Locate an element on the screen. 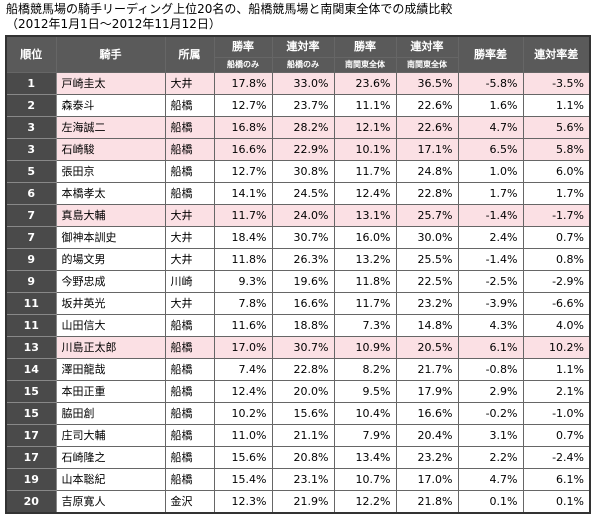 This screenshot has height=515, width=600. all-place-rate-cell: 20.4% is located at coordinates (427, 435).